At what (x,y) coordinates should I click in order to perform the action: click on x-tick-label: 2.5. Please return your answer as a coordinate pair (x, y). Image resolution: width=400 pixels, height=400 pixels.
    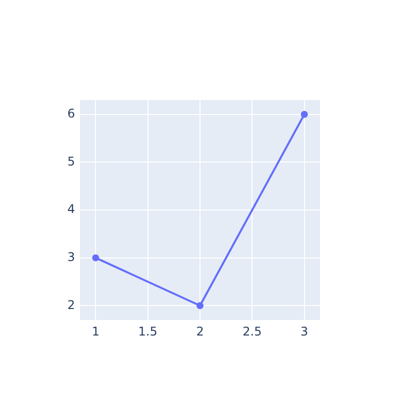
    Looking at the image, I should click on (252, 331).